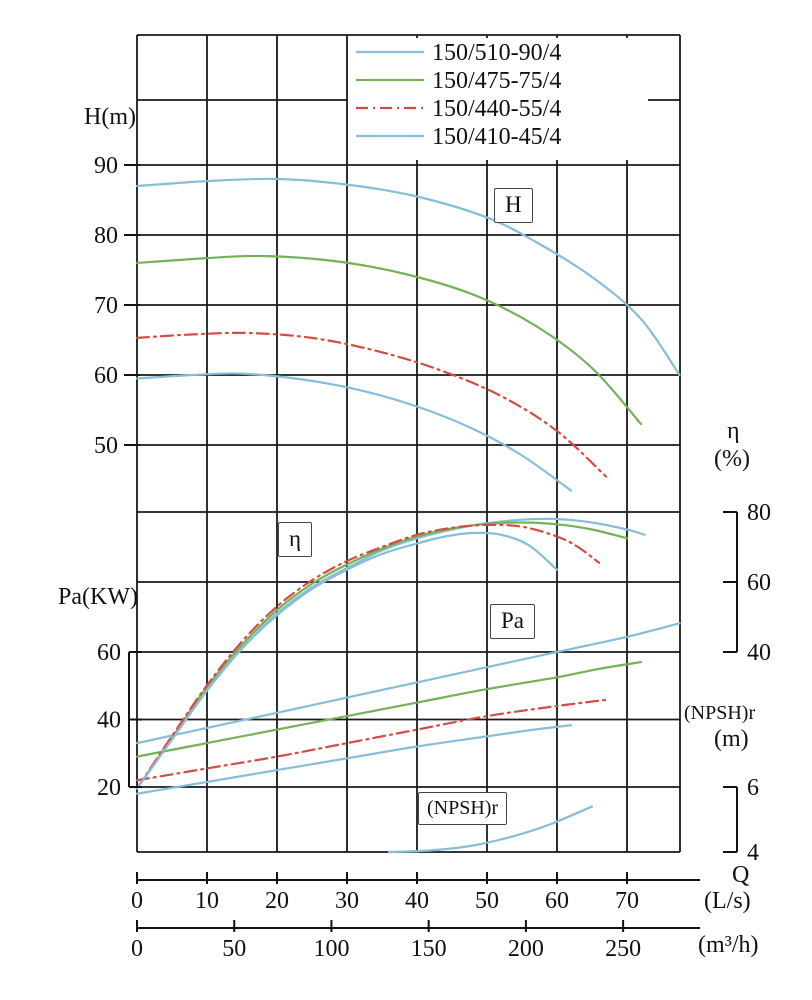  I want to click on curve-150/510-90/4-H, so click(408, 277).